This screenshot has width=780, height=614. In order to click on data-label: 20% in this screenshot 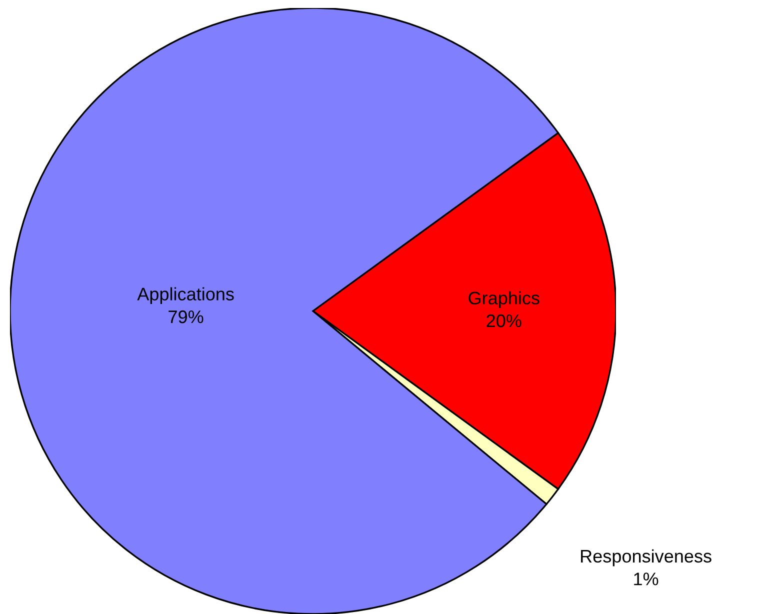, I will do `click(504, 321)`.